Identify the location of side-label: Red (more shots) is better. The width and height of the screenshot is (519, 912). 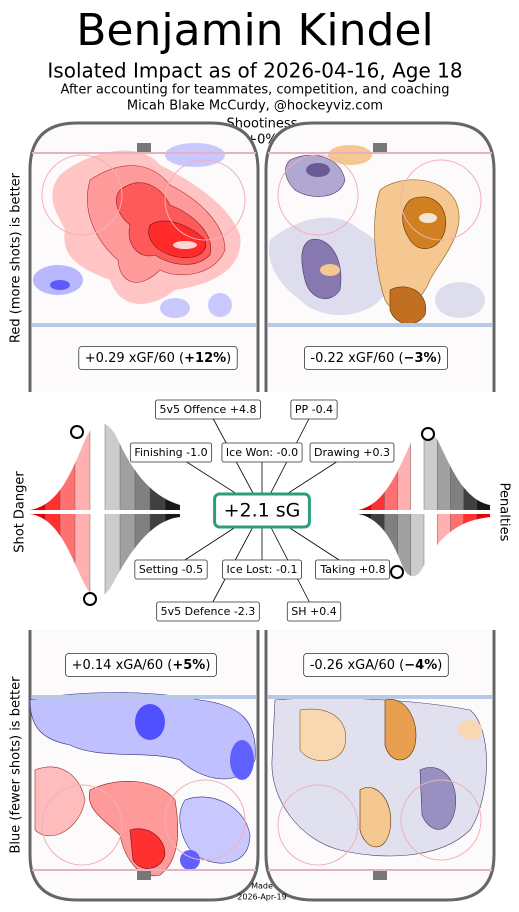
(16, 257).